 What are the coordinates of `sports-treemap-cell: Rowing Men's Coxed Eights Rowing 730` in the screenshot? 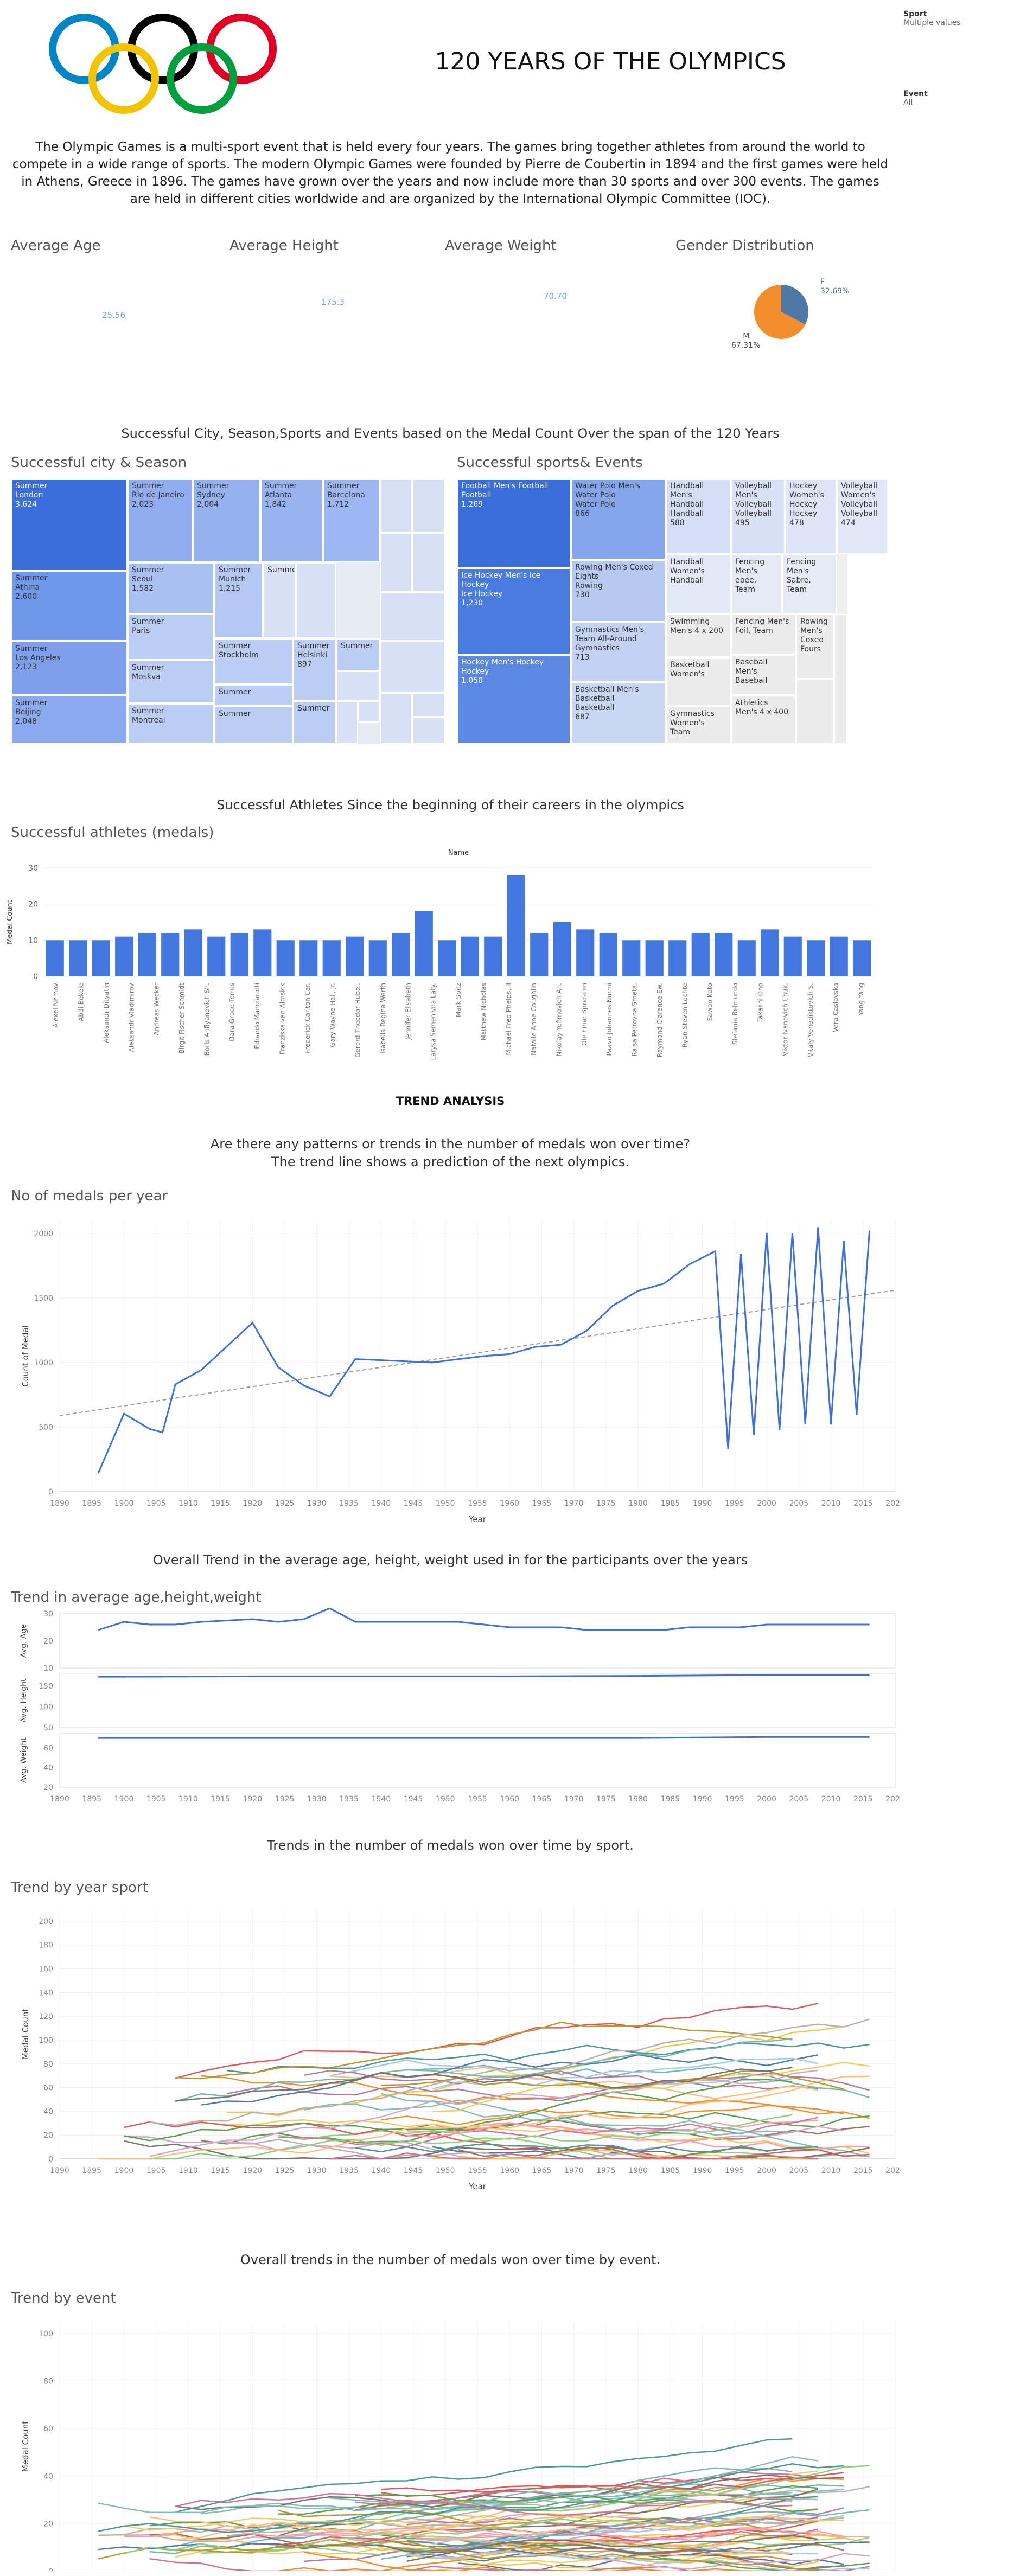 It's located at (618, 591).